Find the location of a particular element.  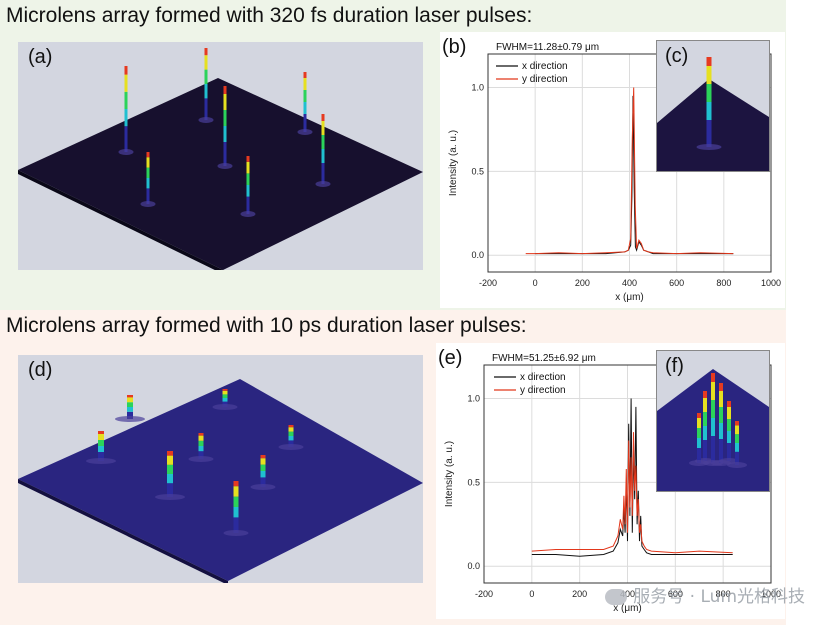

inset-c: (c) is located at coordinates (713, 106).